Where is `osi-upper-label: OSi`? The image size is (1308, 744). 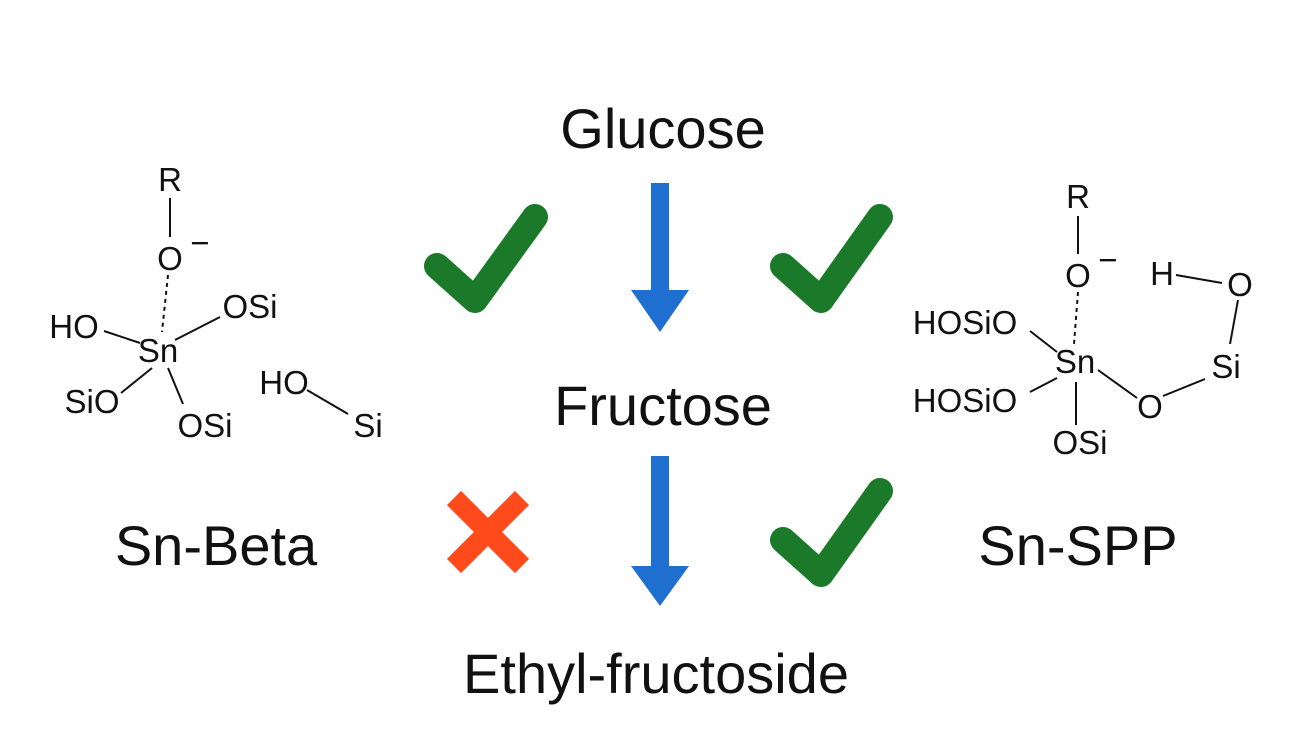
osi-upper-label: OSi is located at coordinates (249, 306).